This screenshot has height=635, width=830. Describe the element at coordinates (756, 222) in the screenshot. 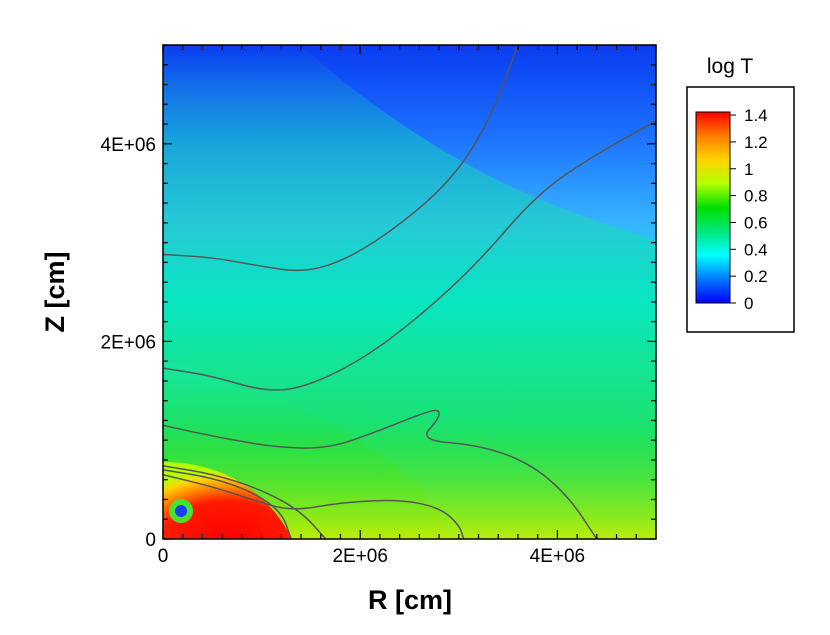

I see `colorbar-label: 0.6` at that location.